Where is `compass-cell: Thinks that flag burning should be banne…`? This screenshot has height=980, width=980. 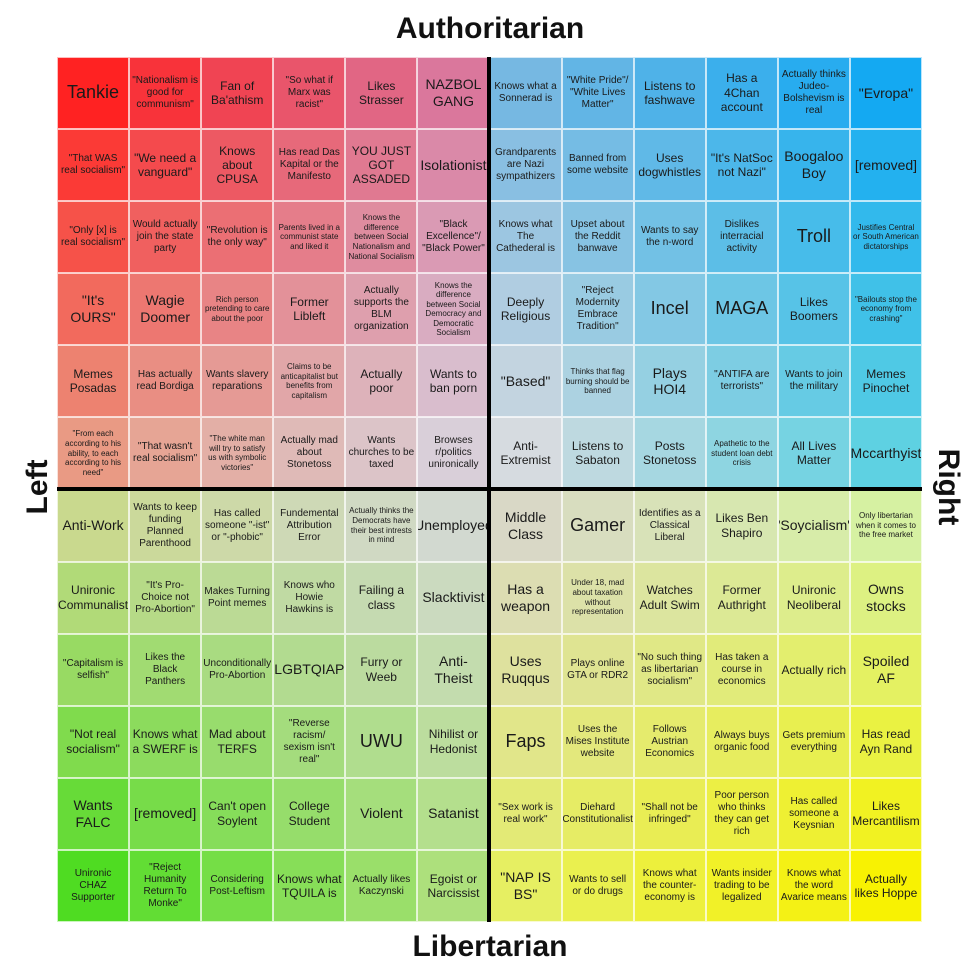
compass-cell: Thinks that flag burning should be banne… is located at coordinates (597, 381).